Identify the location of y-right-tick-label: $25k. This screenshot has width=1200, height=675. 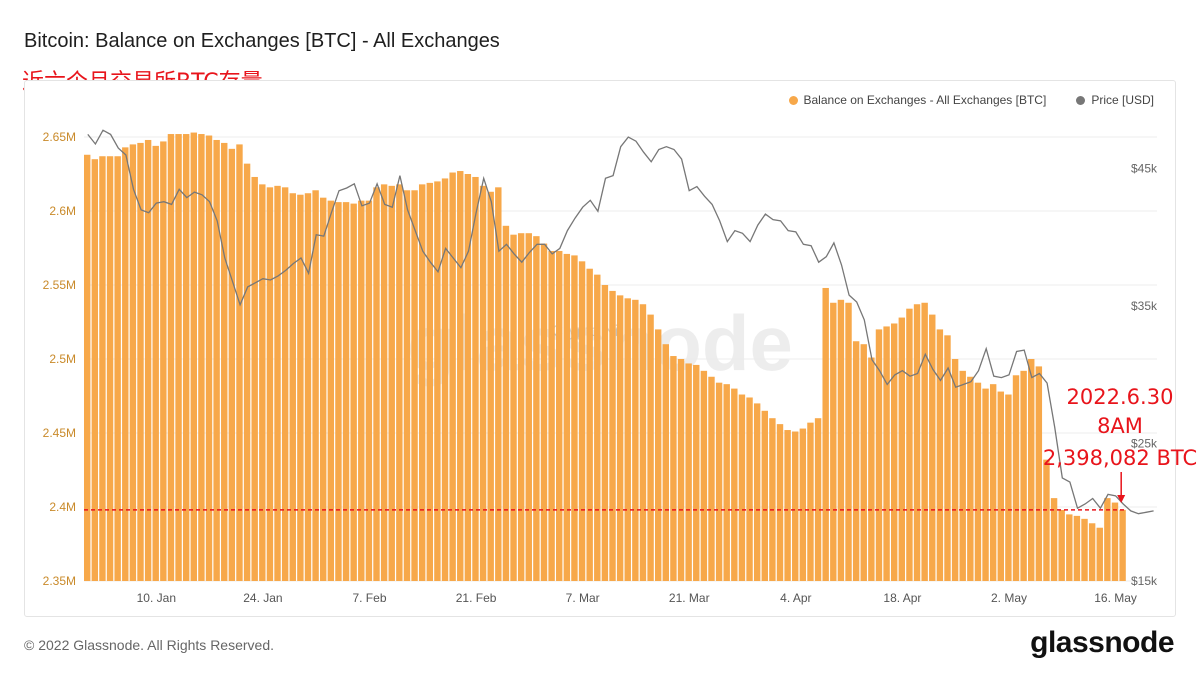
(1144, 444).